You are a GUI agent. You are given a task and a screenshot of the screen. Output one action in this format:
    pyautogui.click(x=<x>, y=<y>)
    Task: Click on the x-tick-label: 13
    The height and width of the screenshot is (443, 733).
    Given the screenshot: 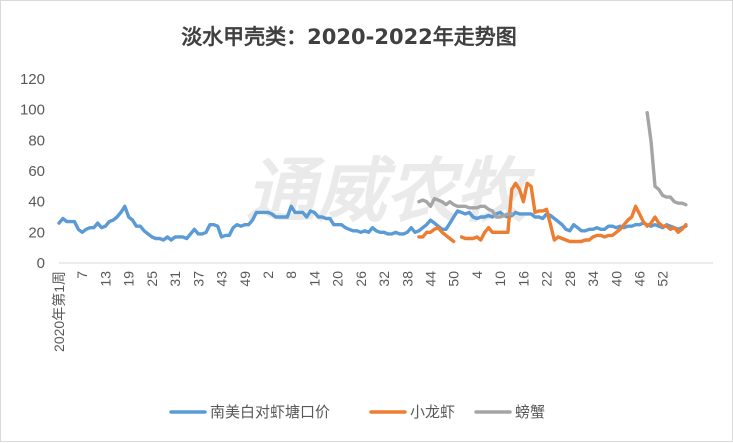 What is the action you would take?
    pyautogui.click(x=105, y=279)
    